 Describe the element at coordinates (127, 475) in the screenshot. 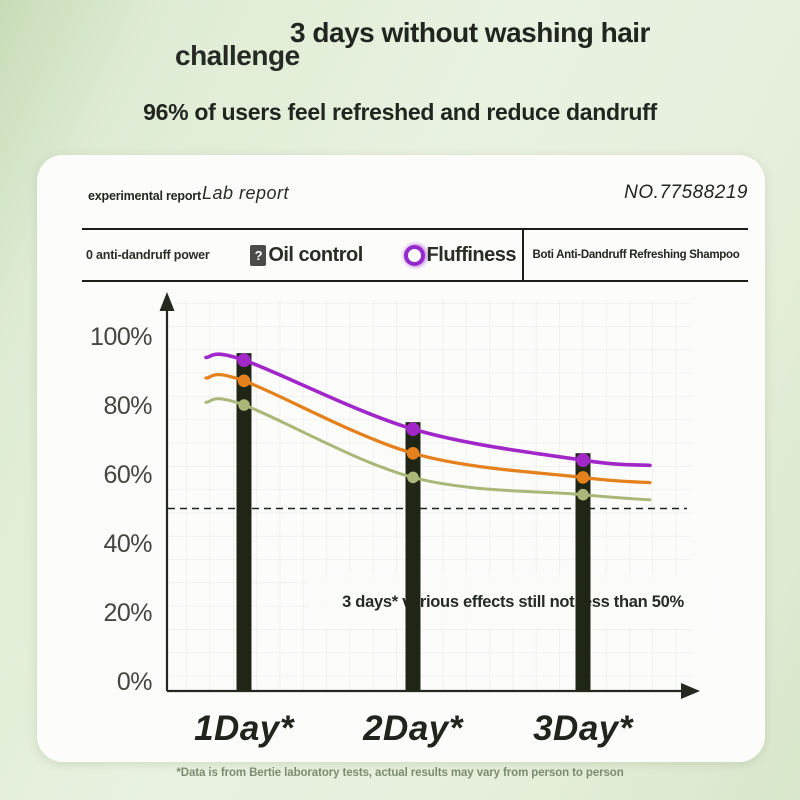

I see `y-tick-60: 60%` at that location.